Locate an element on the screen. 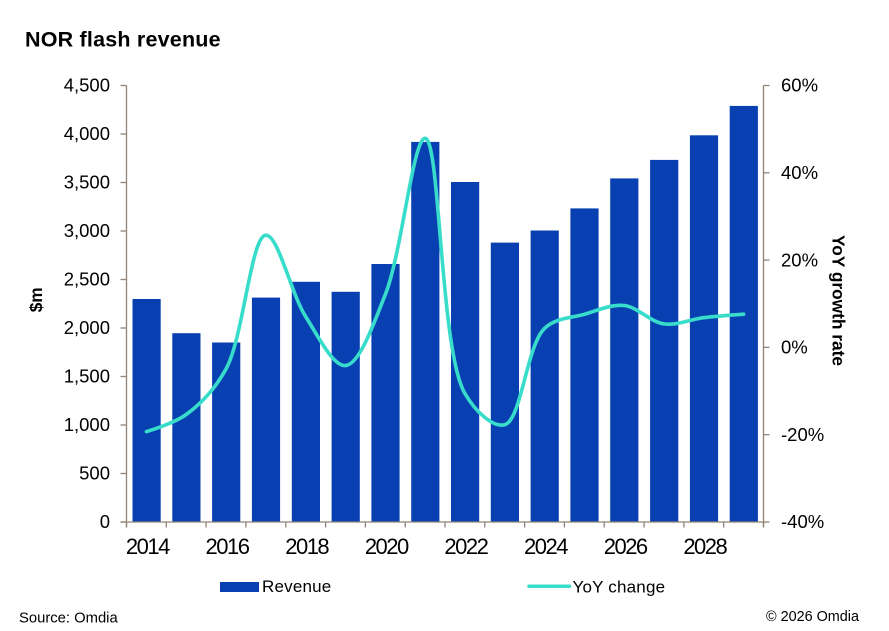  svg-text: Revenue is located at coordinates (296, 586).